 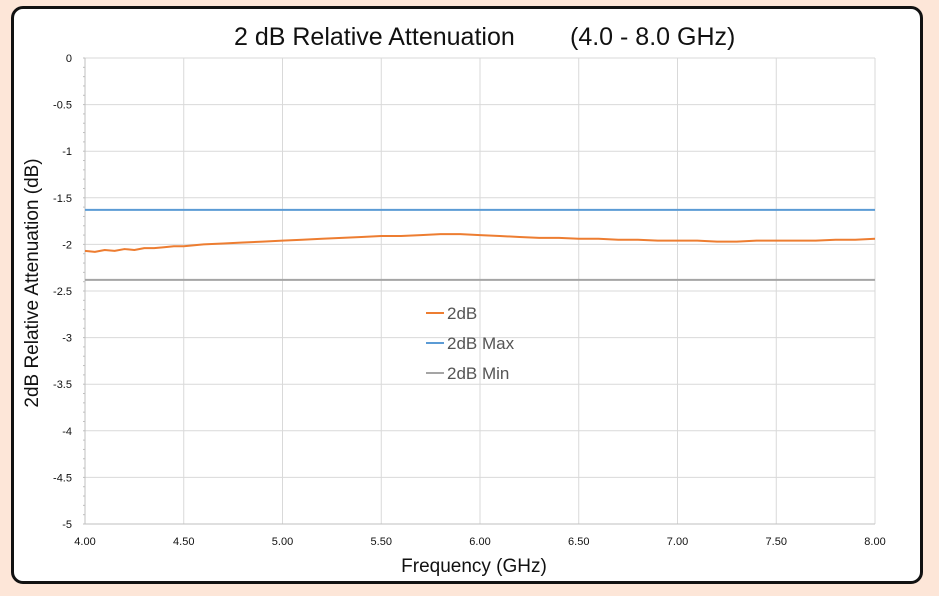 I want to click on y-tick-label: -3.5, so click(x=62, y=385).